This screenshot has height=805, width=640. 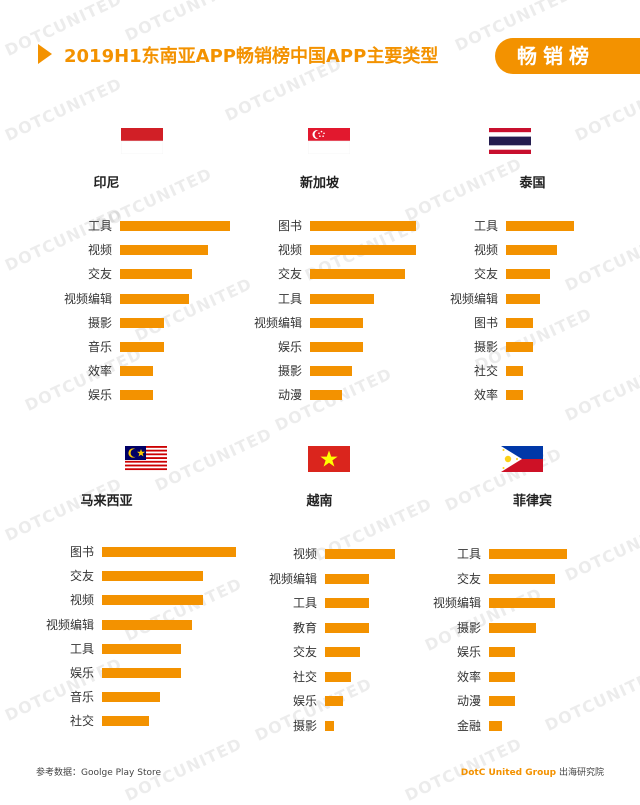 I want to click on singapore-flag-icon, so click(x=329, y=141).